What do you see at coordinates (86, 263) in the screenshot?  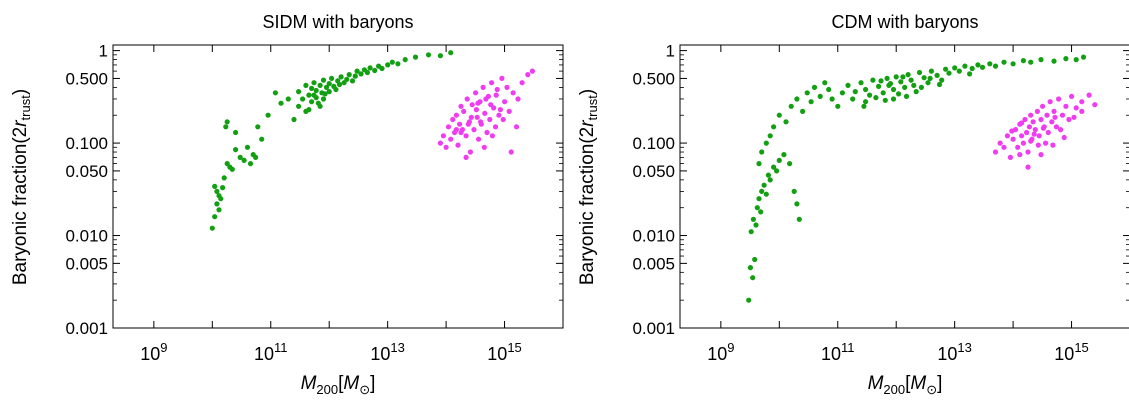 I see `y-tick-label: 0.005` at bounding box center [86, 263].